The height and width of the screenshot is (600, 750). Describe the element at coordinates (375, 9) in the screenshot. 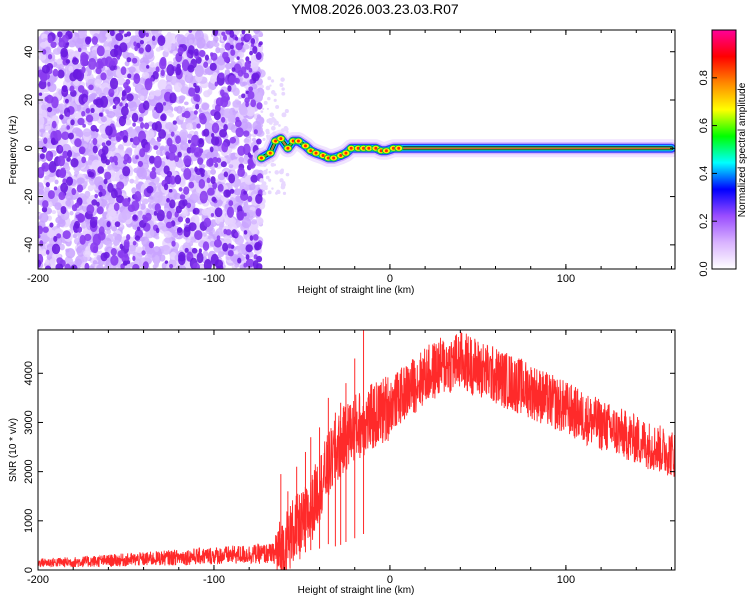

I see `figure-title: YM08.2026.003.23.03.R07` at that location.